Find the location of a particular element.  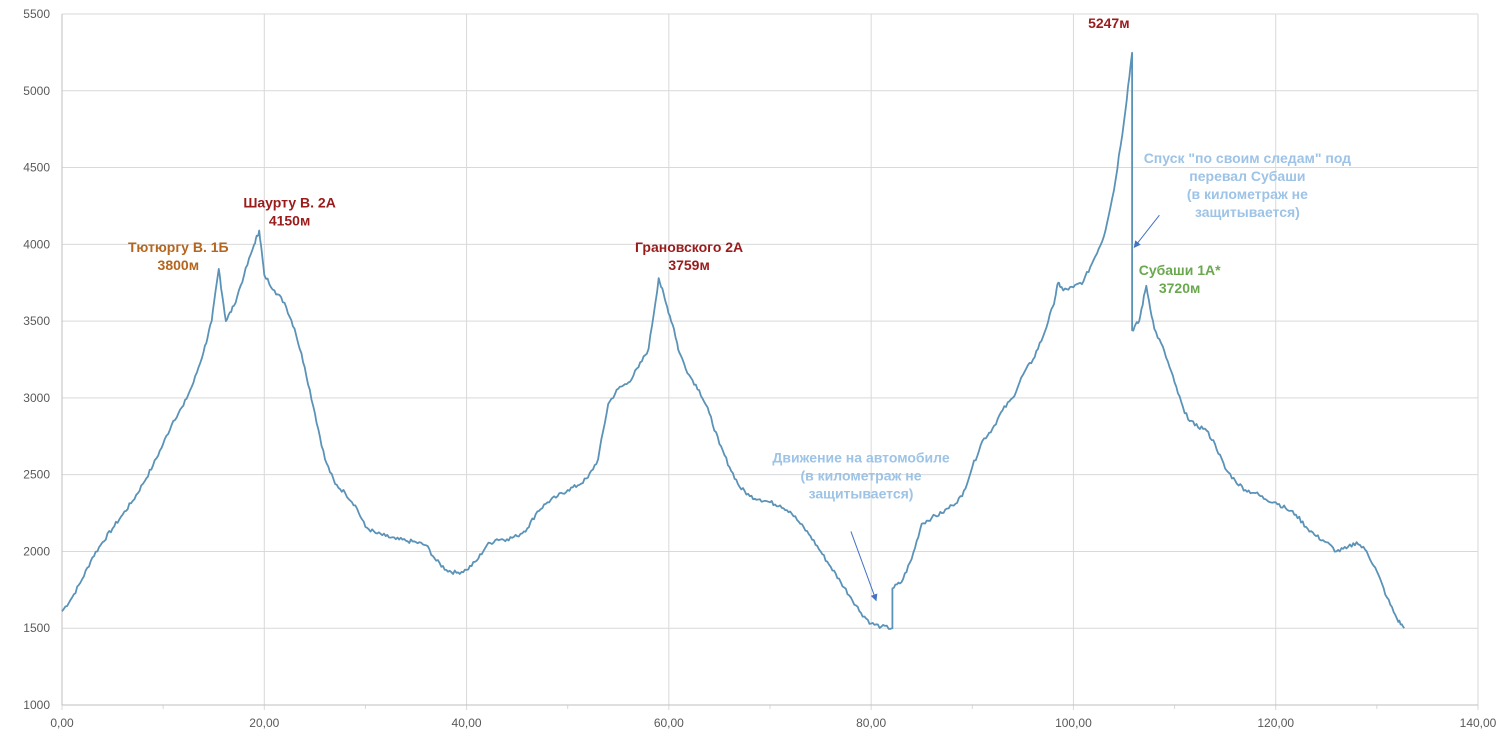

y-tick-label: 1500 is located at coordinates (36, 628).